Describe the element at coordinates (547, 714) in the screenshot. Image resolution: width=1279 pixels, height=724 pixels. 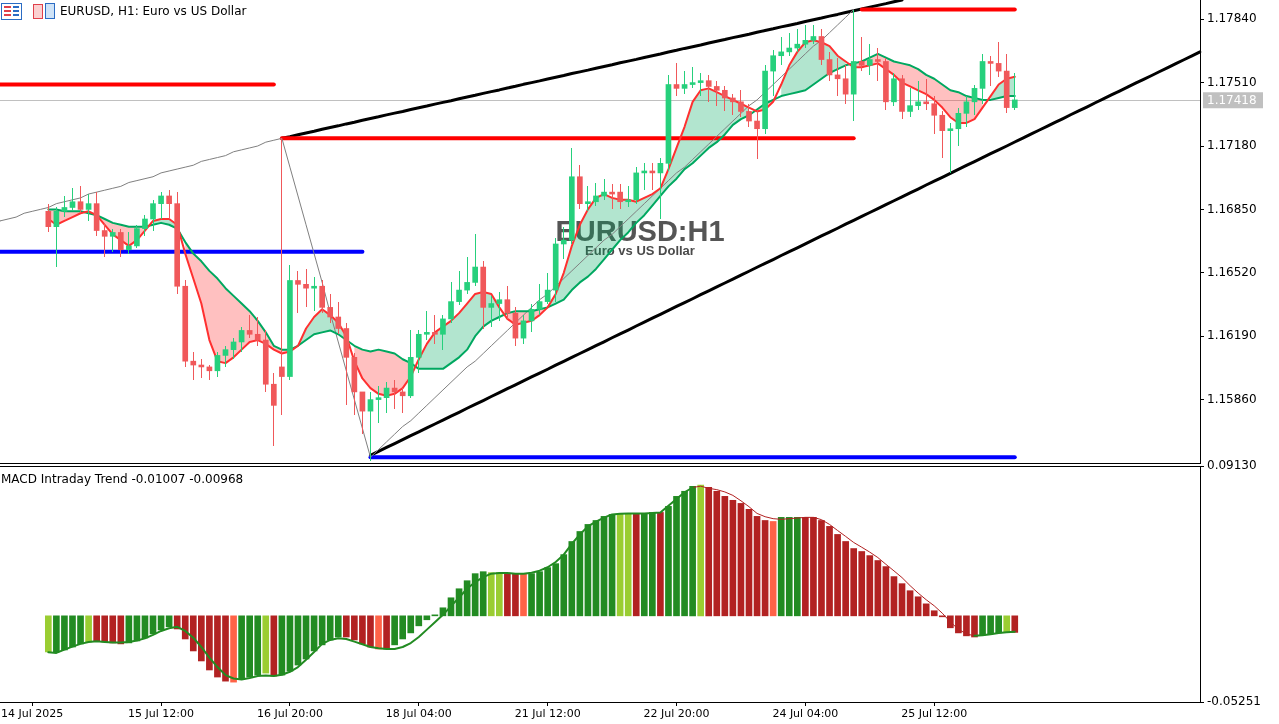
I see `x-tick-label: 21 Jul 12:00` at that location.